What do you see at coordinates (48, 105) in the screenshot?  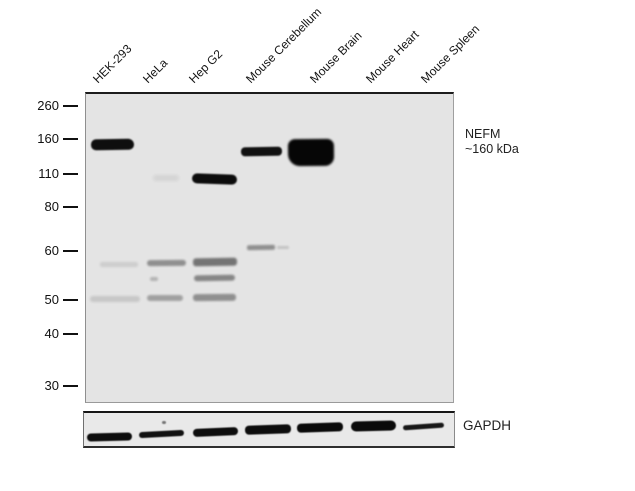 I see `mw-label-260: 260` at bounding box center [48, 105].